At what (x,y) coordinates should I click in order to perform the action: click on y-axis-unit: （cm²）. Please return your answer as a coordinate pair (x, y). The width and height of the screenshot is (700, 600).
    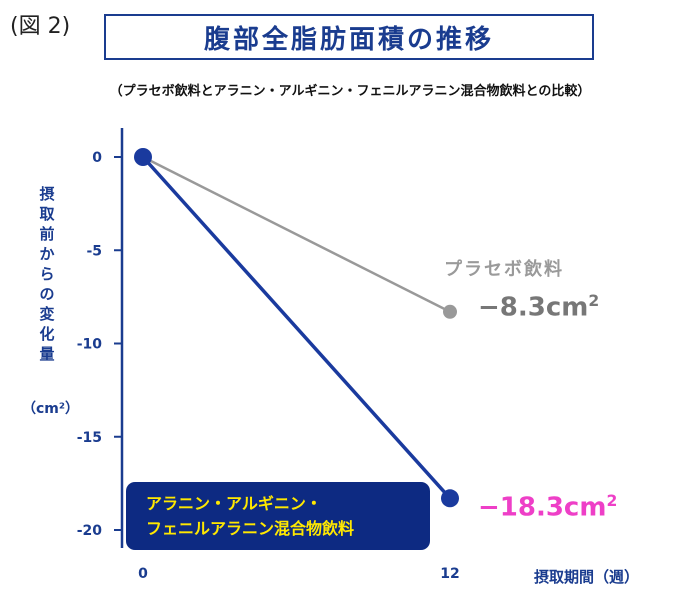
    Looking at the image, I should click on (51, 409).